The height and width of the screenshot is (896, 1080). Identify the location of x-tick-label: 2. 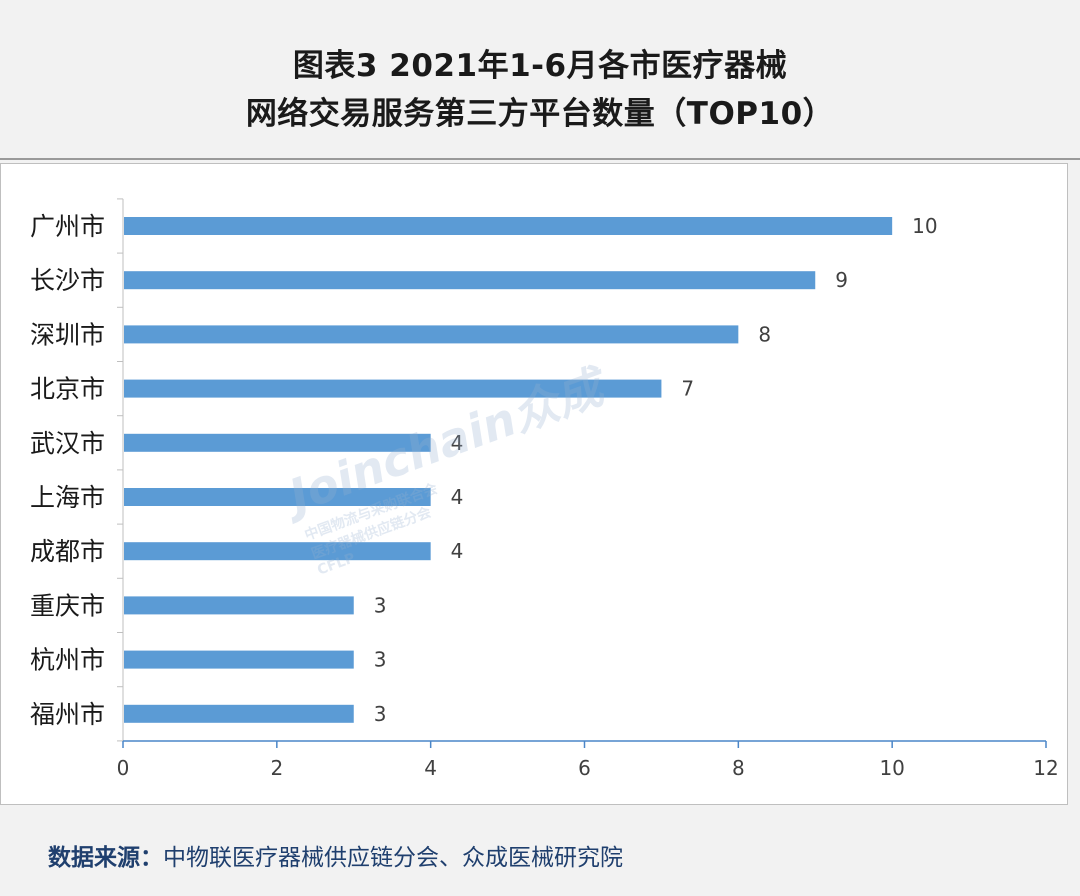
(276, 768).